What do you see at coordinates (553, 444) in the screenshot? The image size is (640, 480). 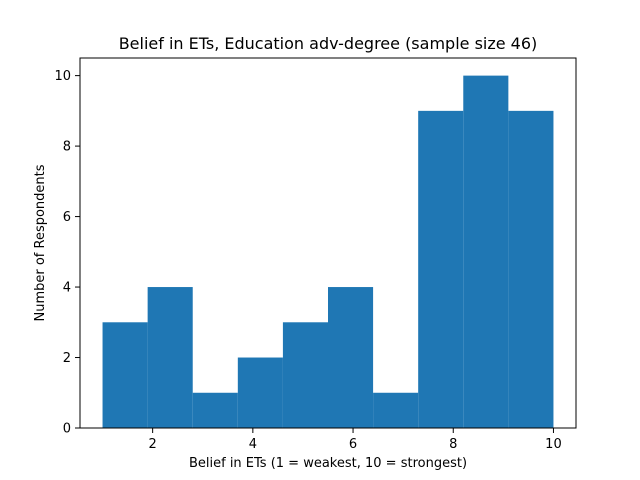 I see `x-tick-label: 10` at bounding box center [553, 444].